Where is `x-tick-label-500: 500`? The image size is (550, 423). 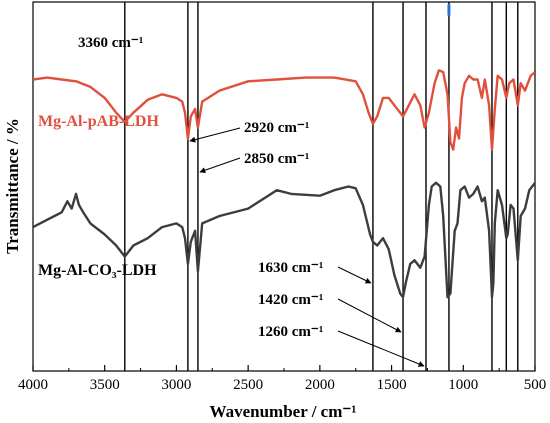 x-tick-label-500: 500 is located at coordinates (535, 385).